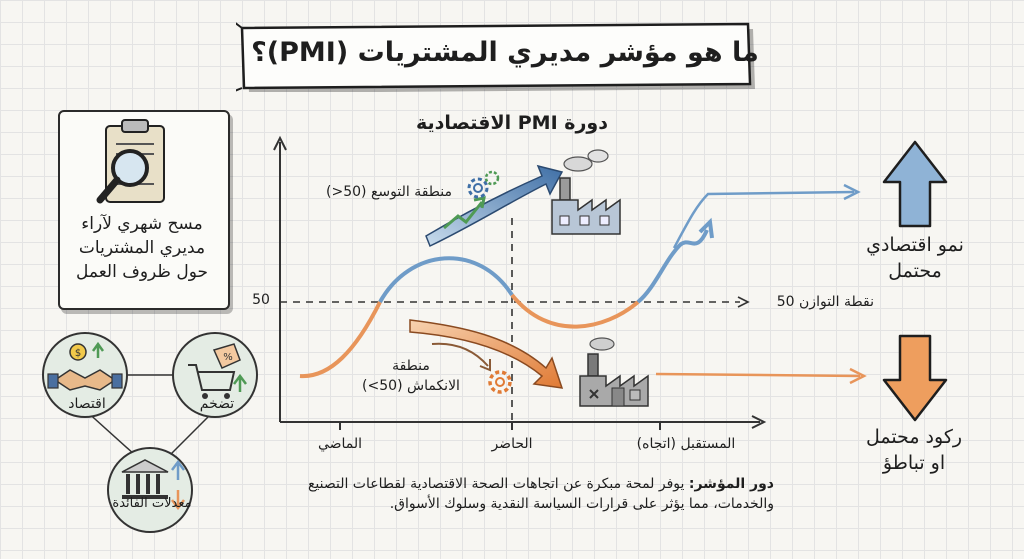  I want to click on equilibrium-label: نقطة التوازن 50, so click(815, 302).